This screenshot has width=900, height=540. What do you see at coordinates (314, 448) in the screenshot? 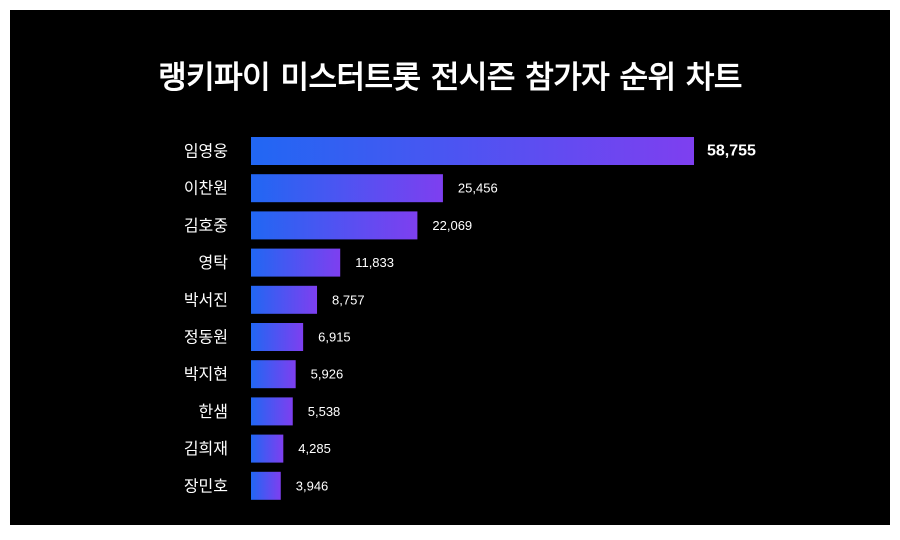
I see `value-label: 4,285` at bounding box center [314, 448].